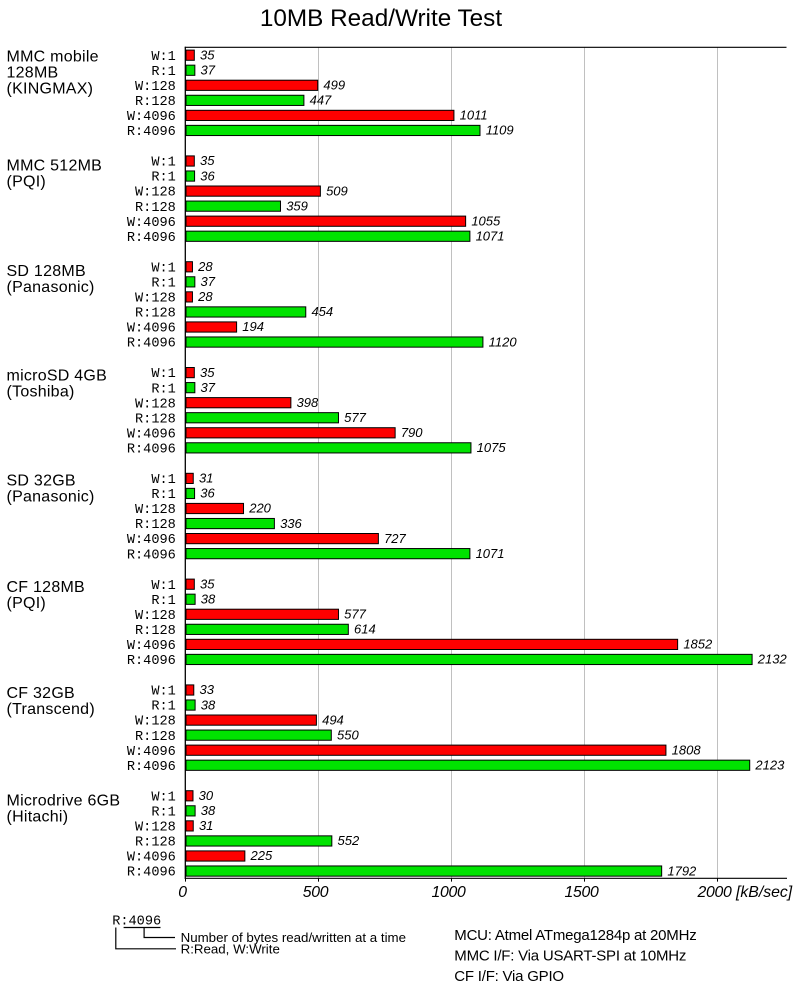 The height and width of the screenshot is (1003, 800). I want to click on svg-text: 614, so click(365, 629).